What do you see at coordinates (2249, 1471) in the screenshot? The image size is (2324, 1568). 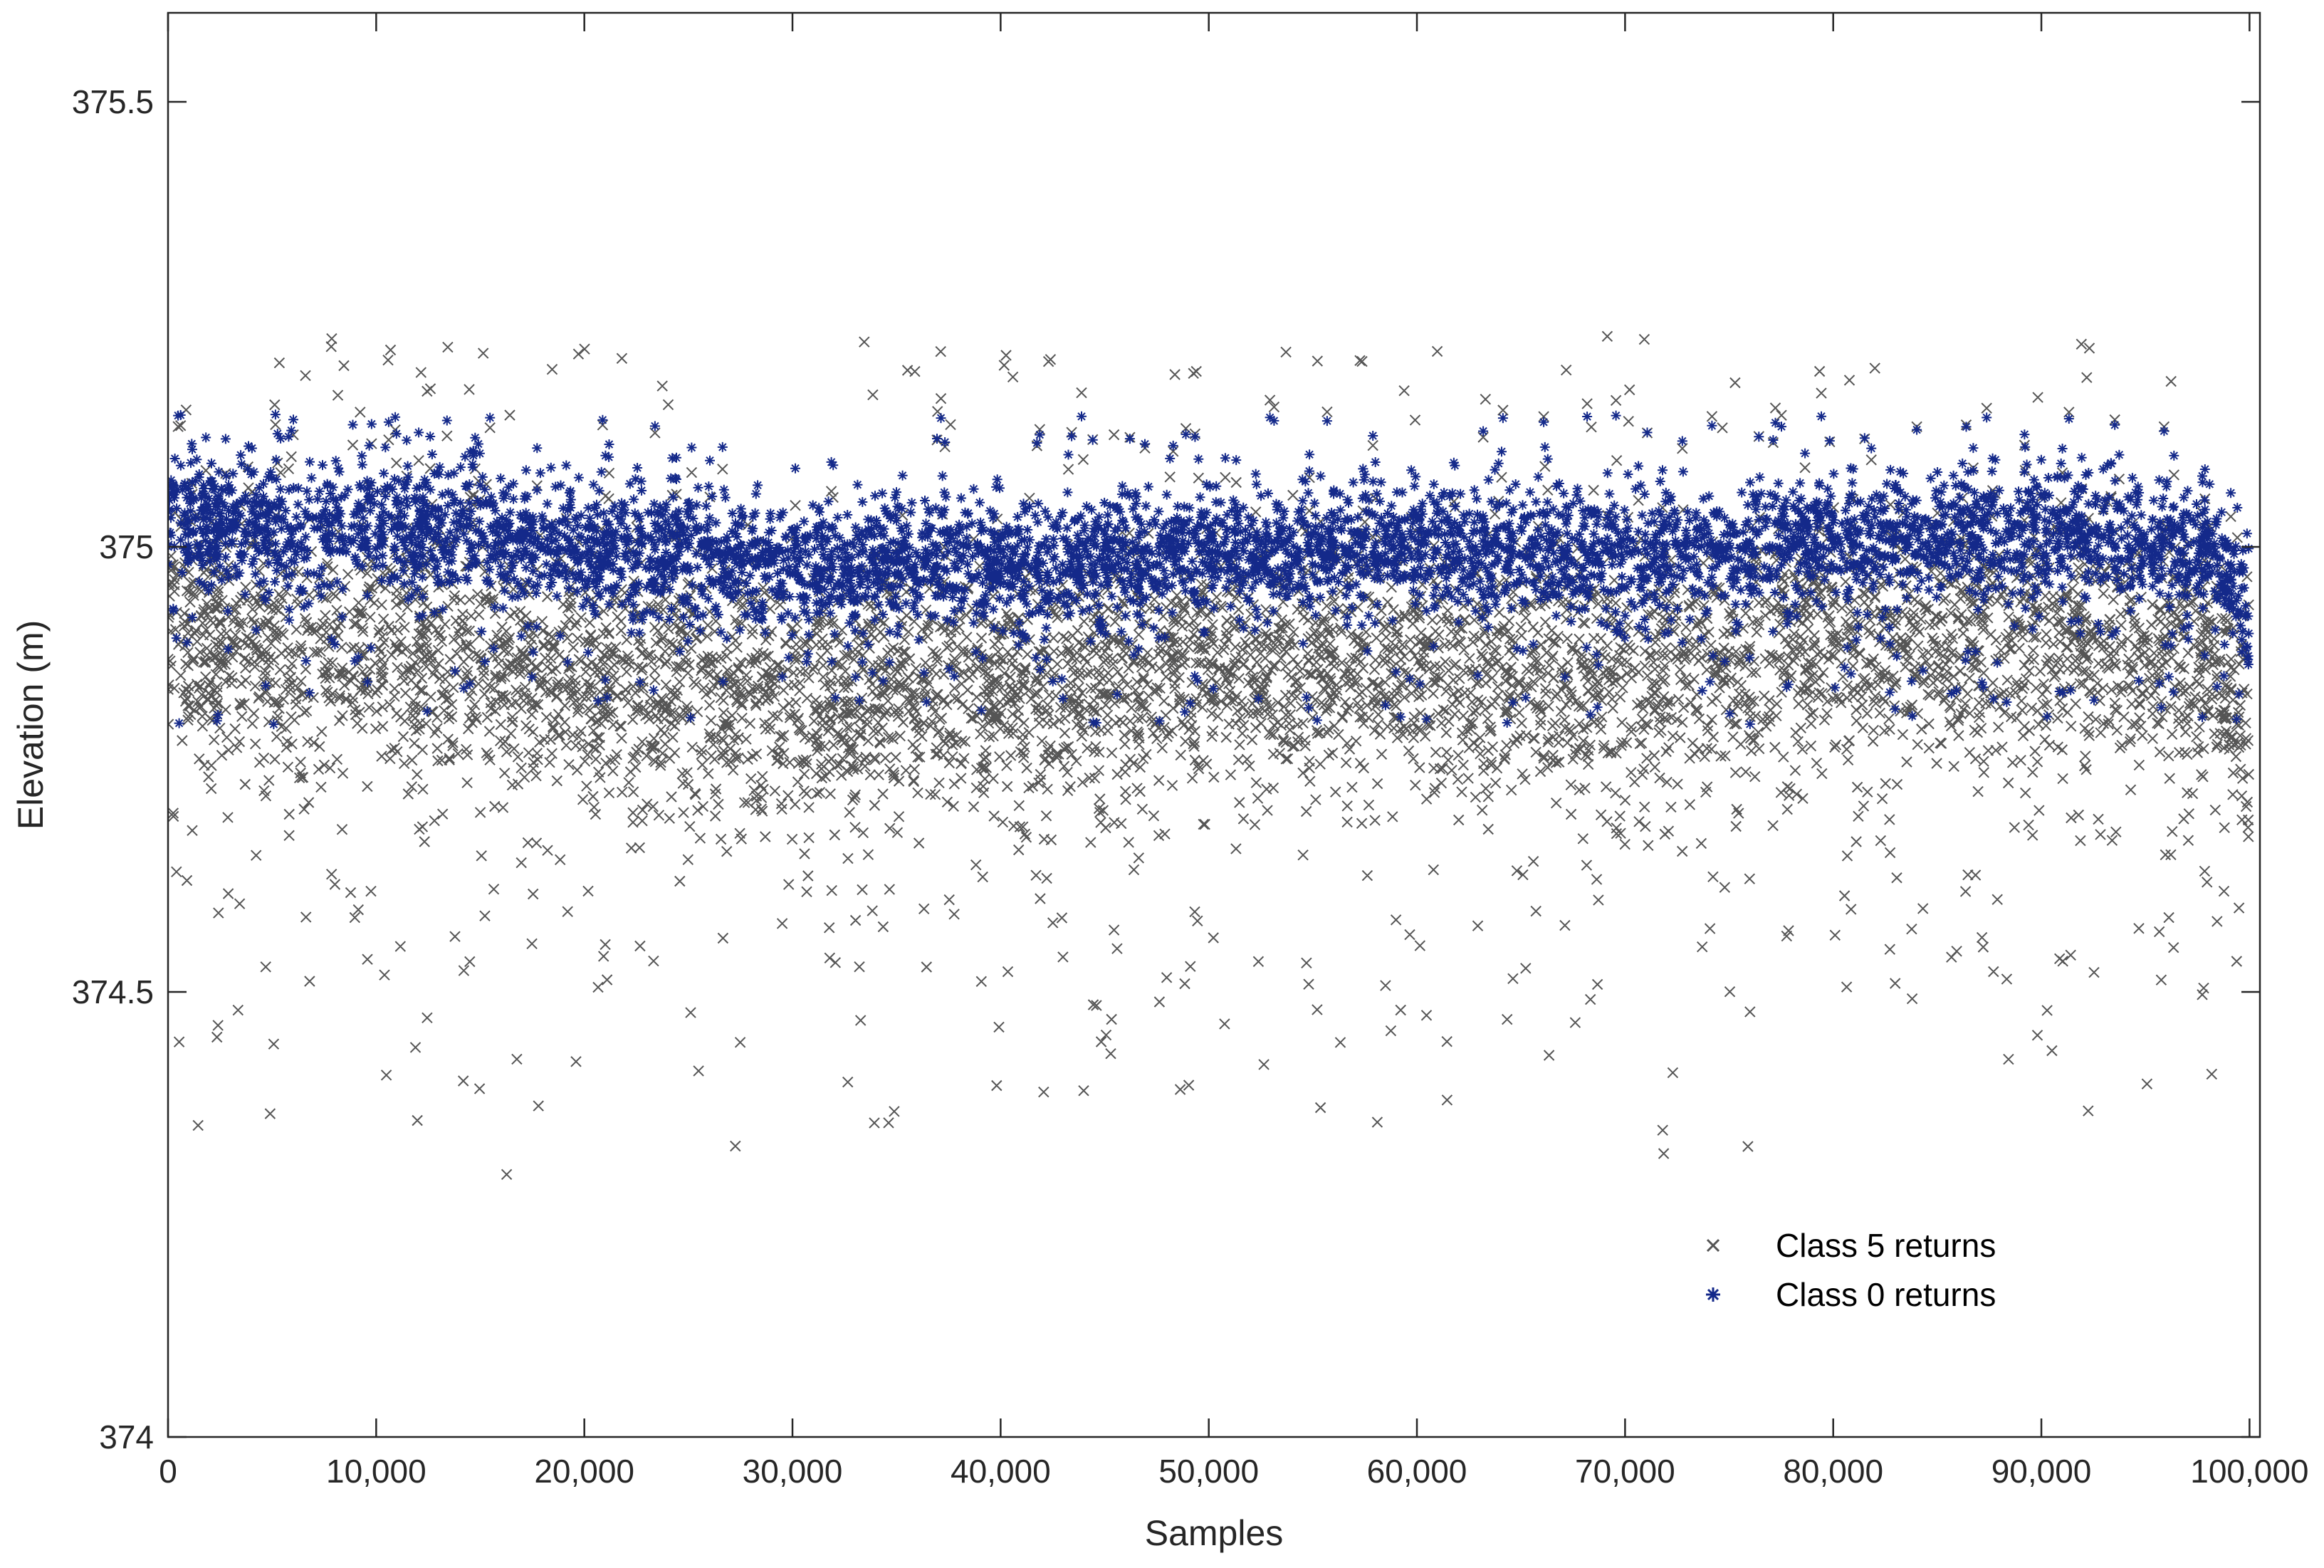 I see `x-tick-label: 100,000` at bounding box center [2249, 1471].